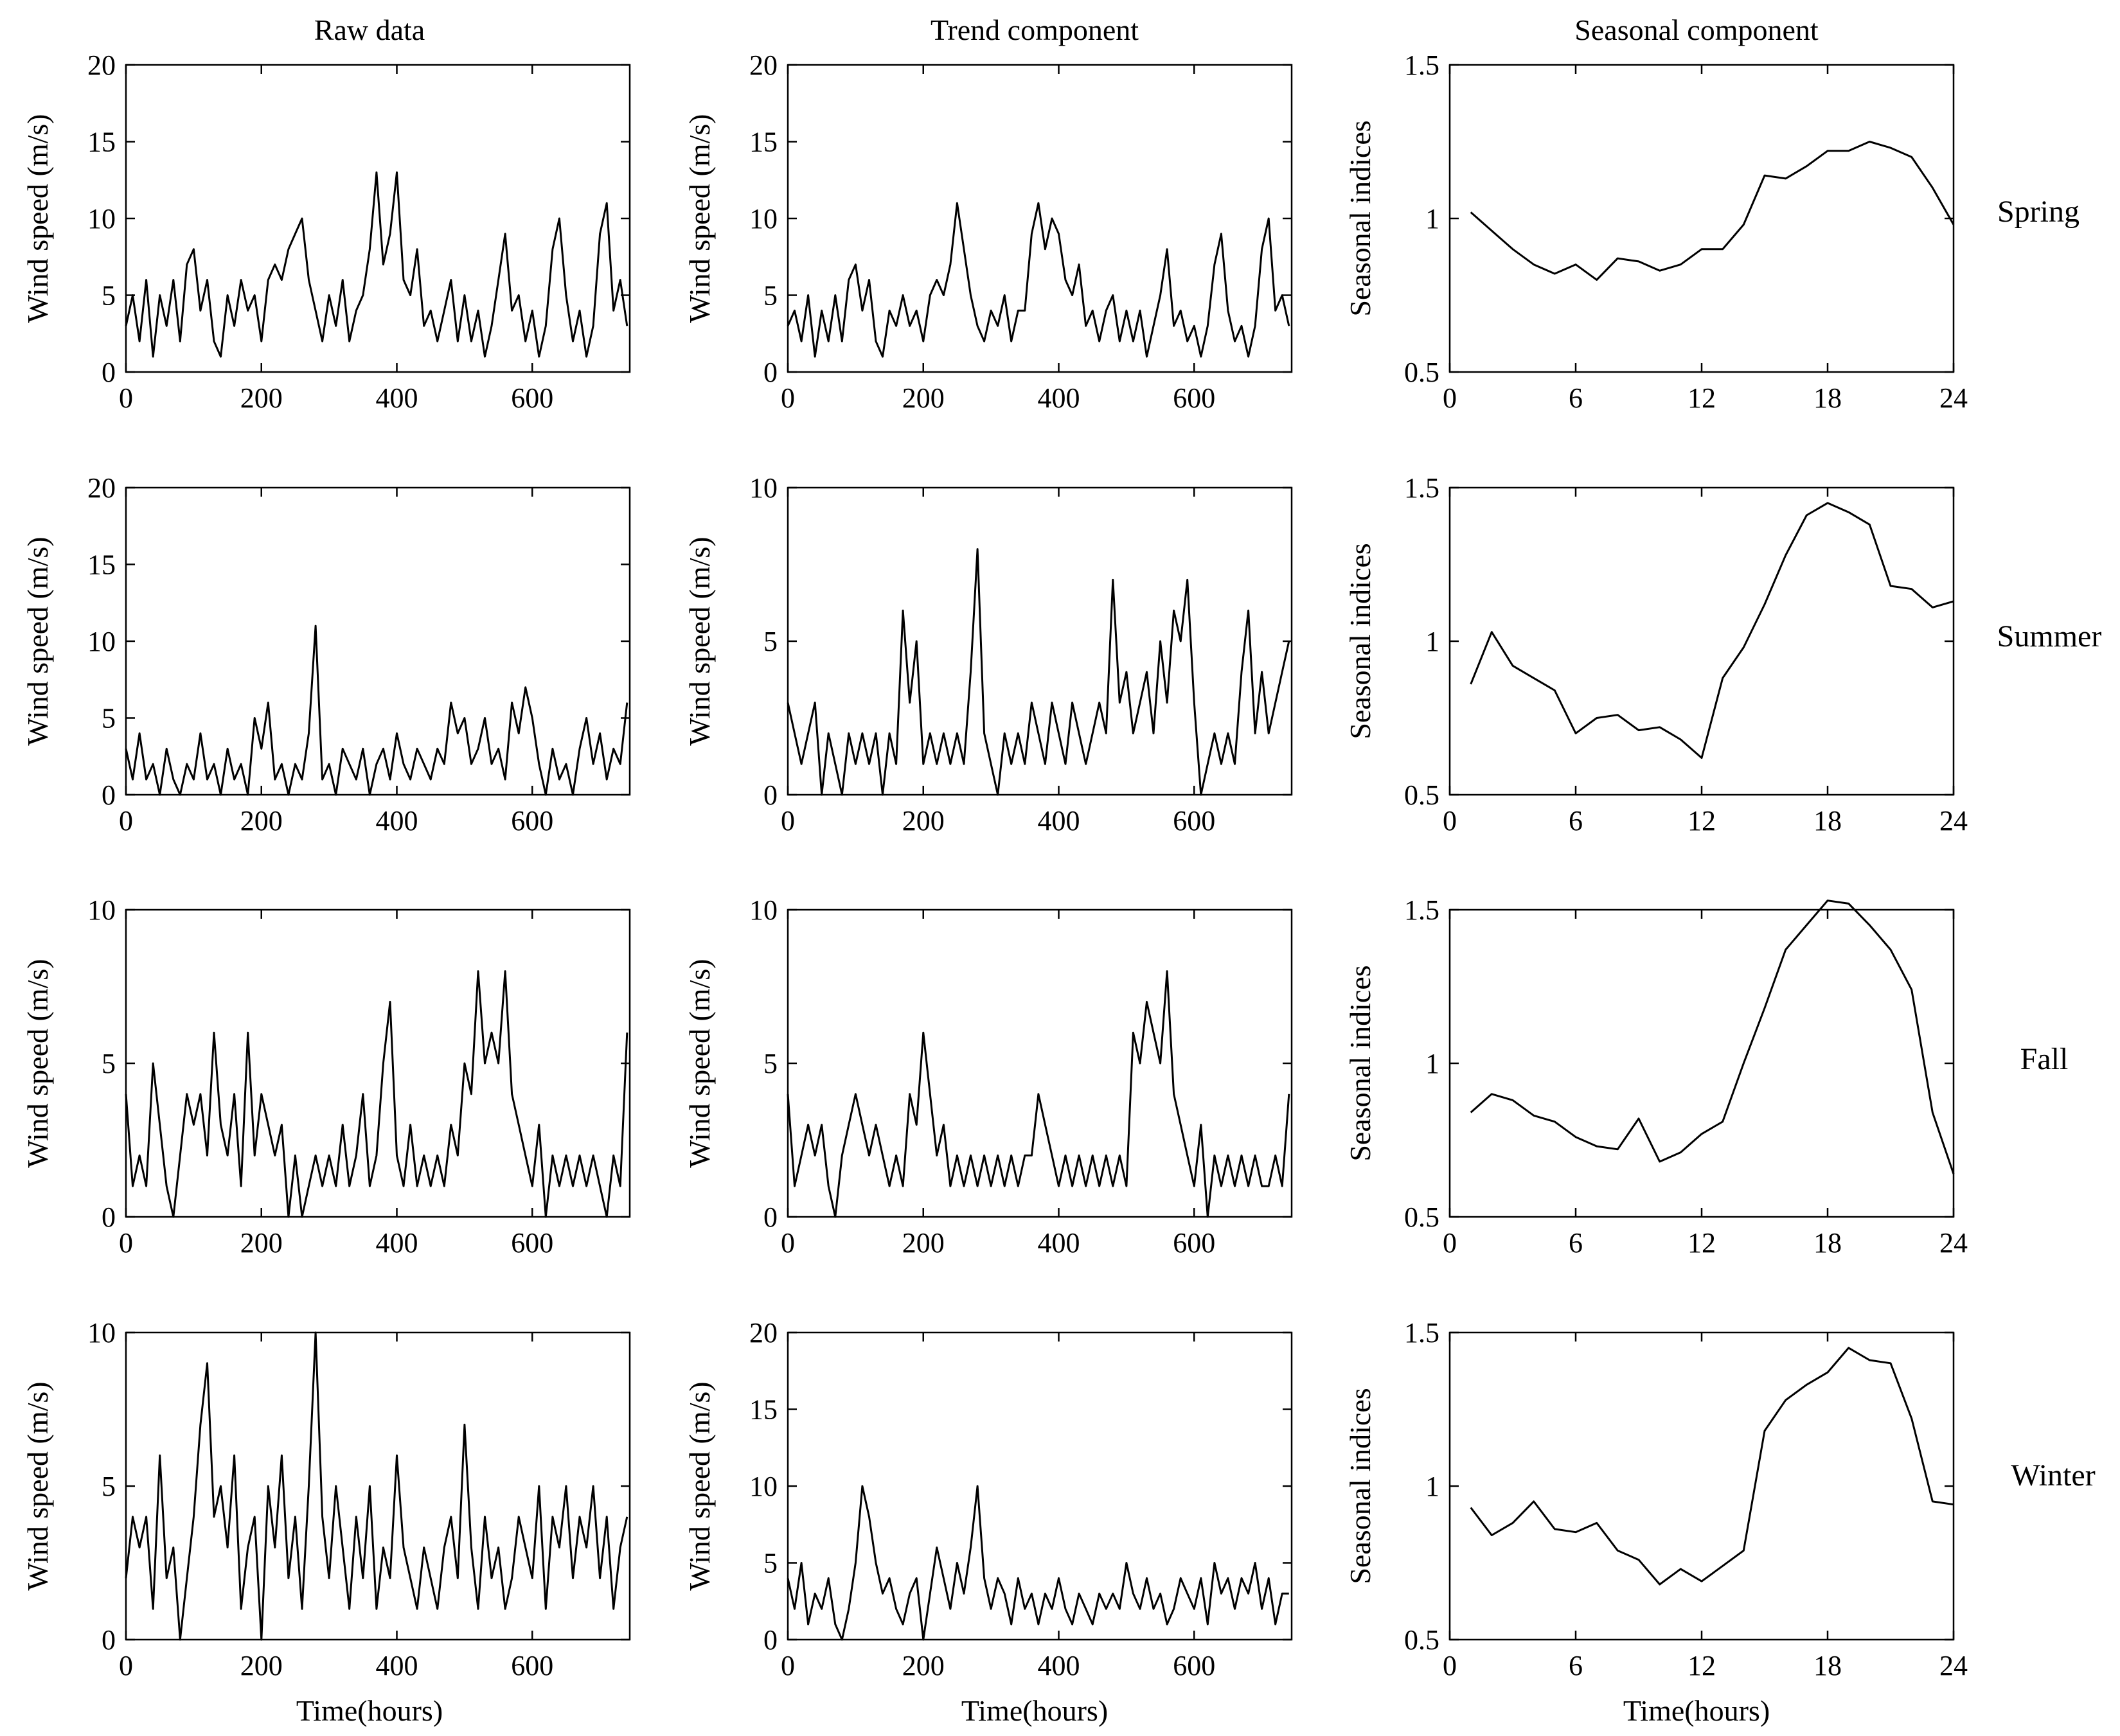  I want to click on y-axis-label-fall-raw: Wind speed (m/s), so click(37, 1063).